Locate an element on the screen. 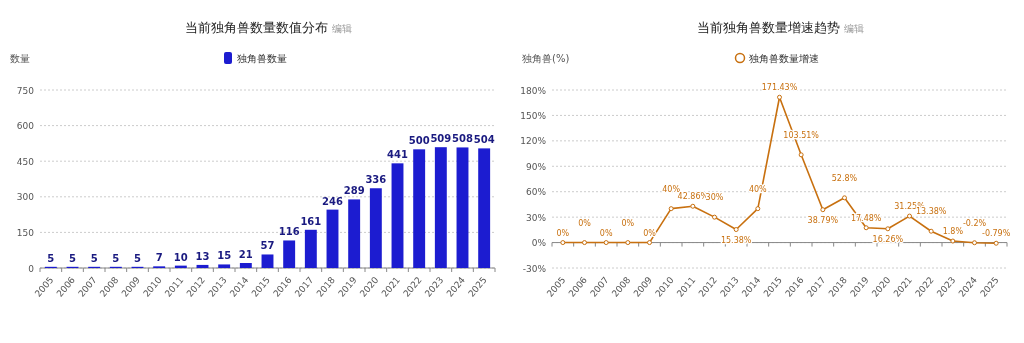  data-label: 16.26% is located at coordinates (888, 239).